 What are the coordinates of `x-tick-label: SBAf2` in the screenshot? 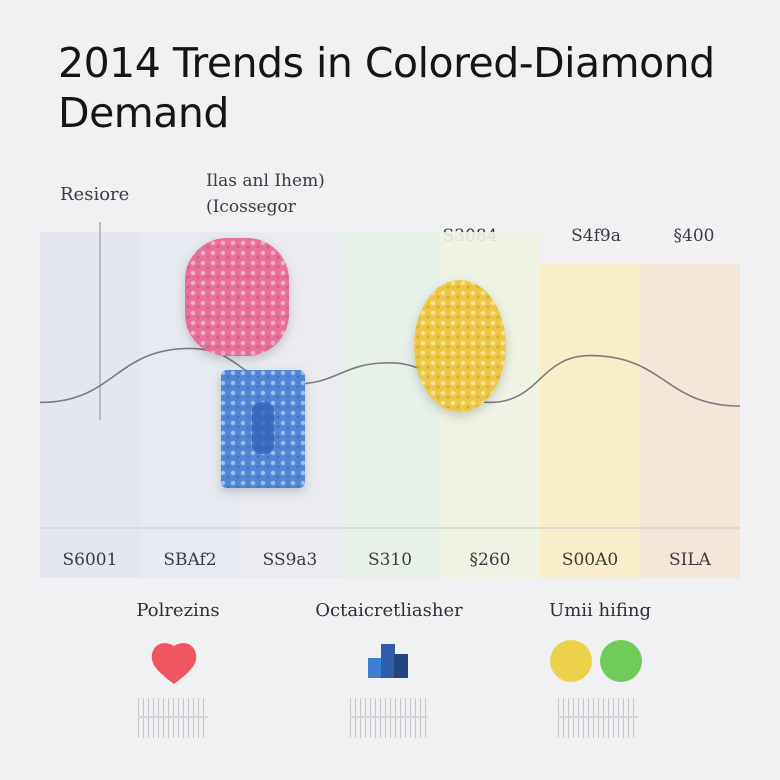 It's located at (189, 560).